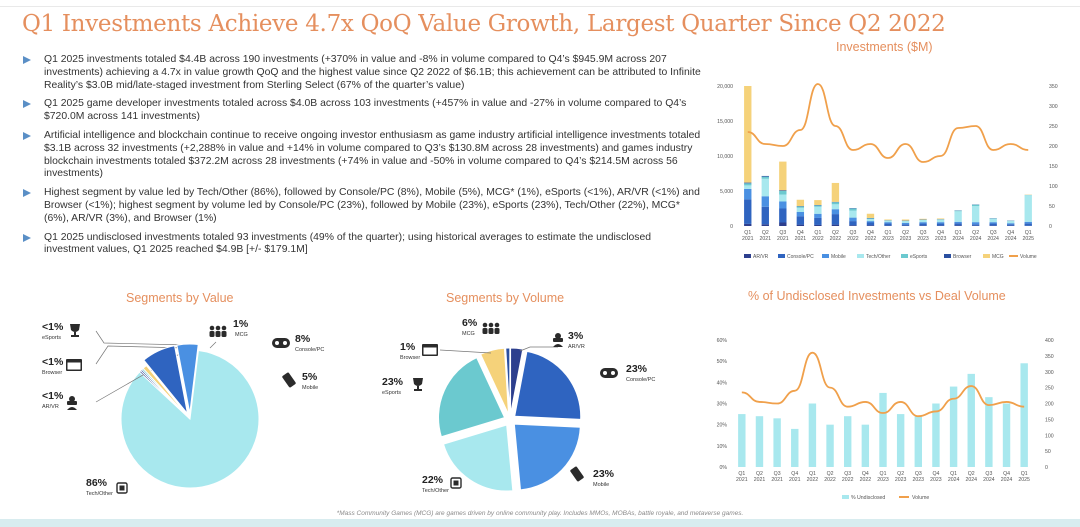  Describe the element at coordinates (1028, 257) in the screenshot. I see `legend-label-volume: Volume` at that location.